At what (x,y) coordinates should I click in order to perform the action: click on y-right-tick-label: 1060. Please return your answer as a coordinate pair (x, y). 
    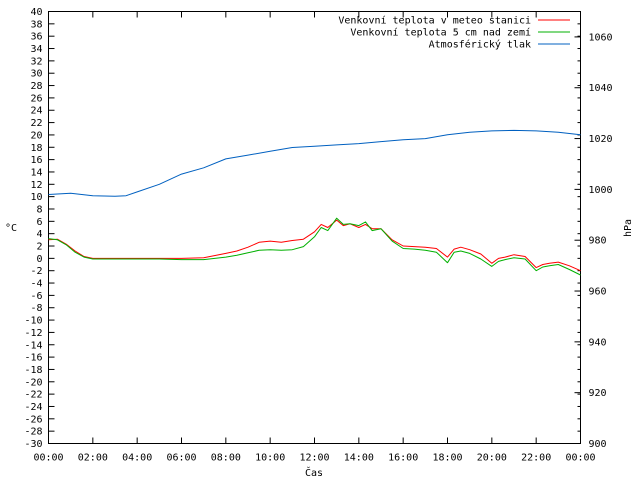
    Looking at the image, I should click on (601, 37).